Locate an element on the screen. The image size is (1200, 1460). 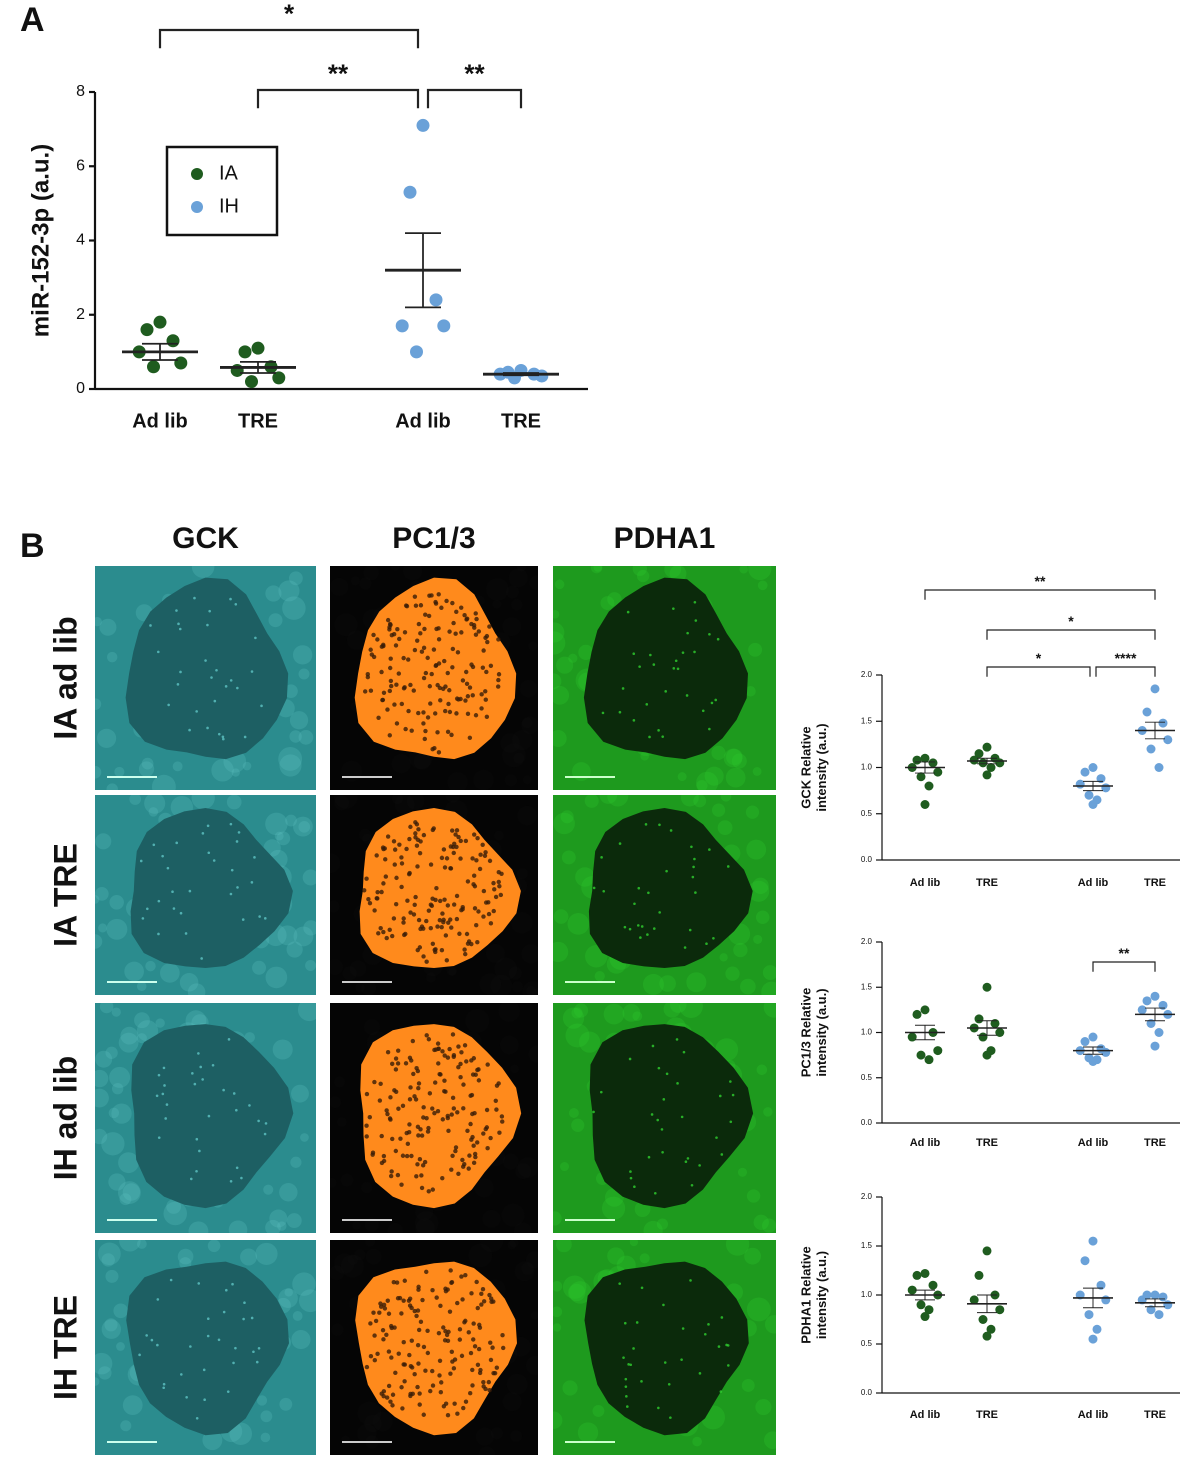
y-tick-label: 2 is located at coordinates (80, 314).